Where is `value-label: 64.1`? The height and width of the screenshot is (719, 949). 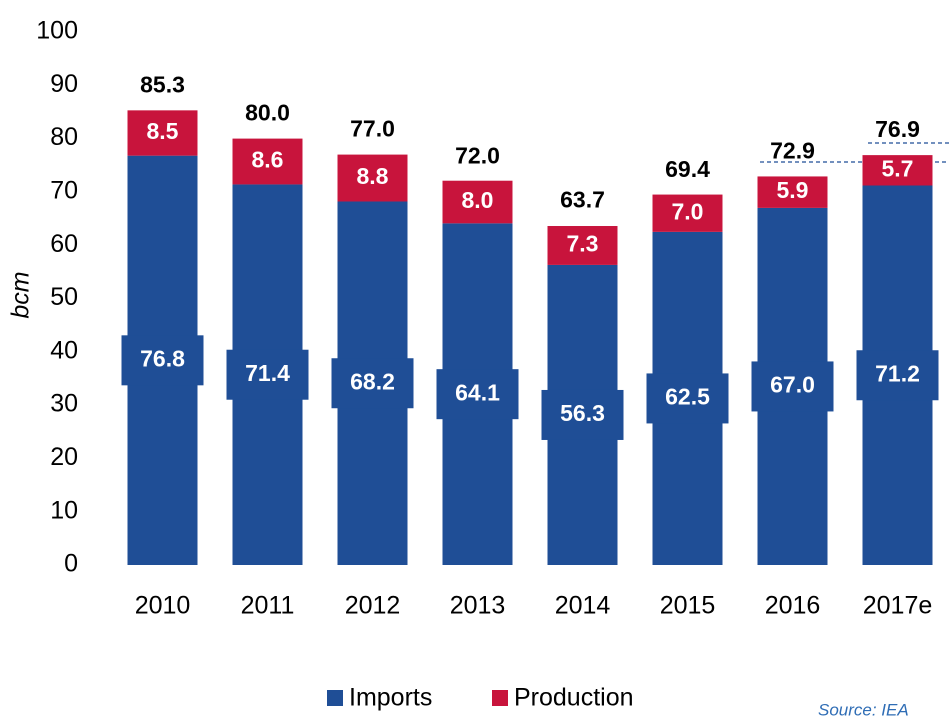
value-label: 64.1 is located at coordinates (477, 392).